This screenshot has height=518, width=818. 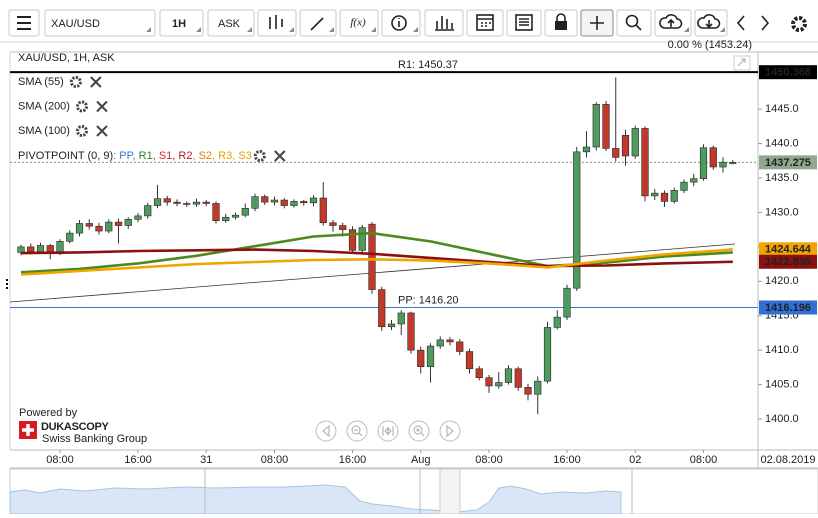 I want to click on logo-tagline: Swiss Banking Group, so click(x=94, y=439).